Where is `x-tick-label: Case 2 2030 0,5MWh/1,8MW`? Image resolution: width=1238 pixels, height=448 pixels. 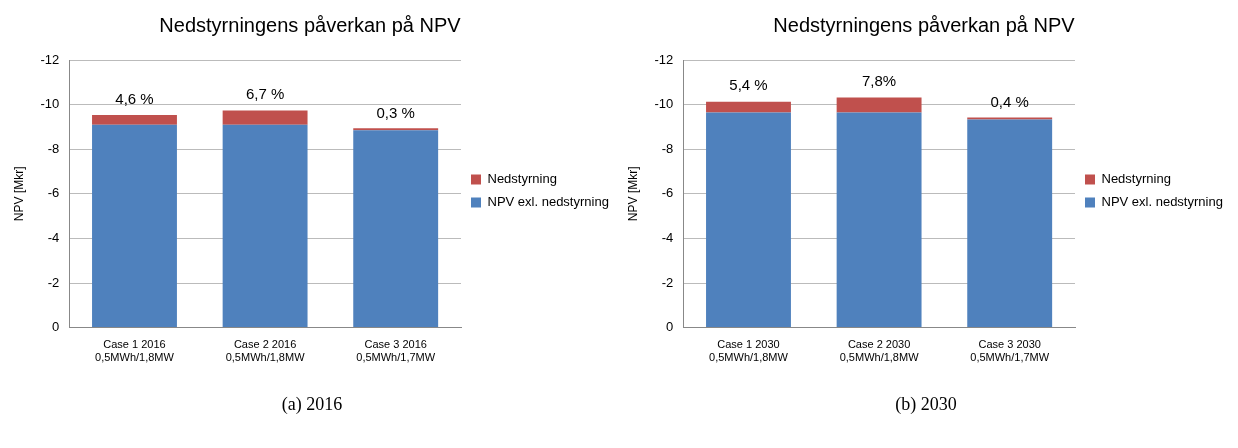
x-tick-label: Case 2 2030 0,5MWh/1,8MW is located at coordinates (879, 351).